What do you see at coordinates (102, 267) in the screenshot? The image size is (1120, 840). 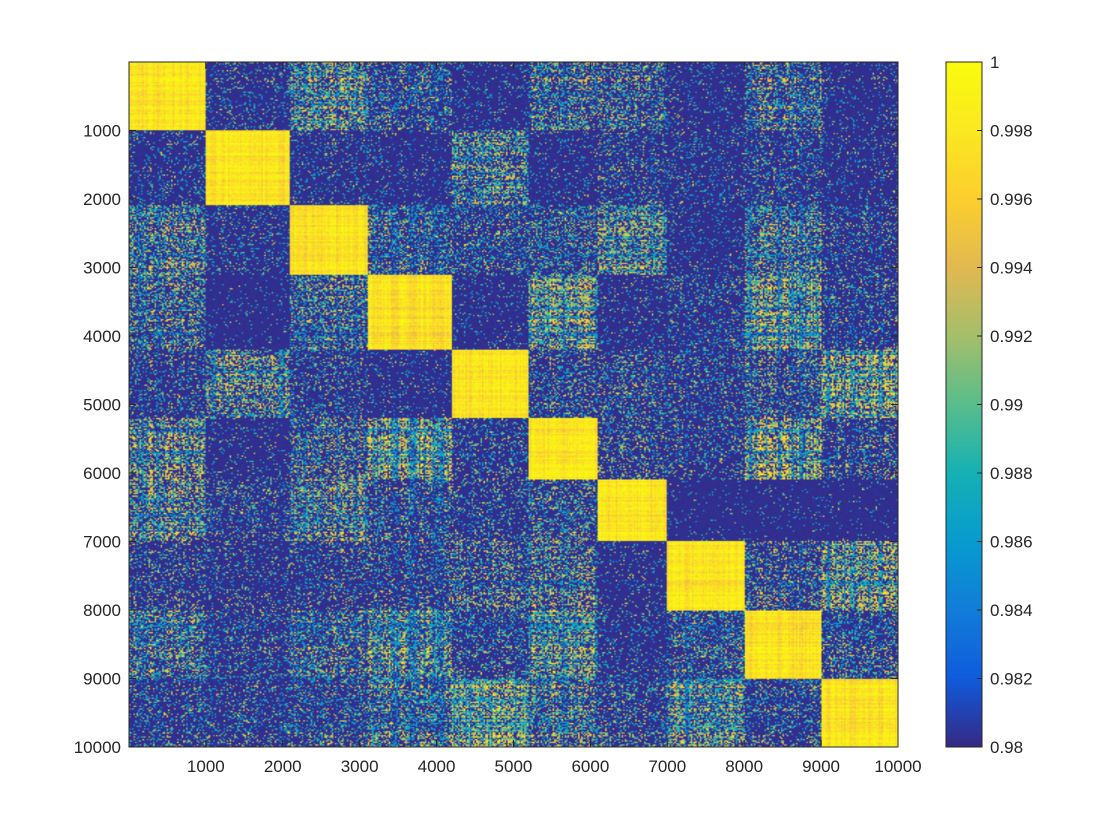 I see `y-tick-label: 3000` at bounding box center [102, 267].